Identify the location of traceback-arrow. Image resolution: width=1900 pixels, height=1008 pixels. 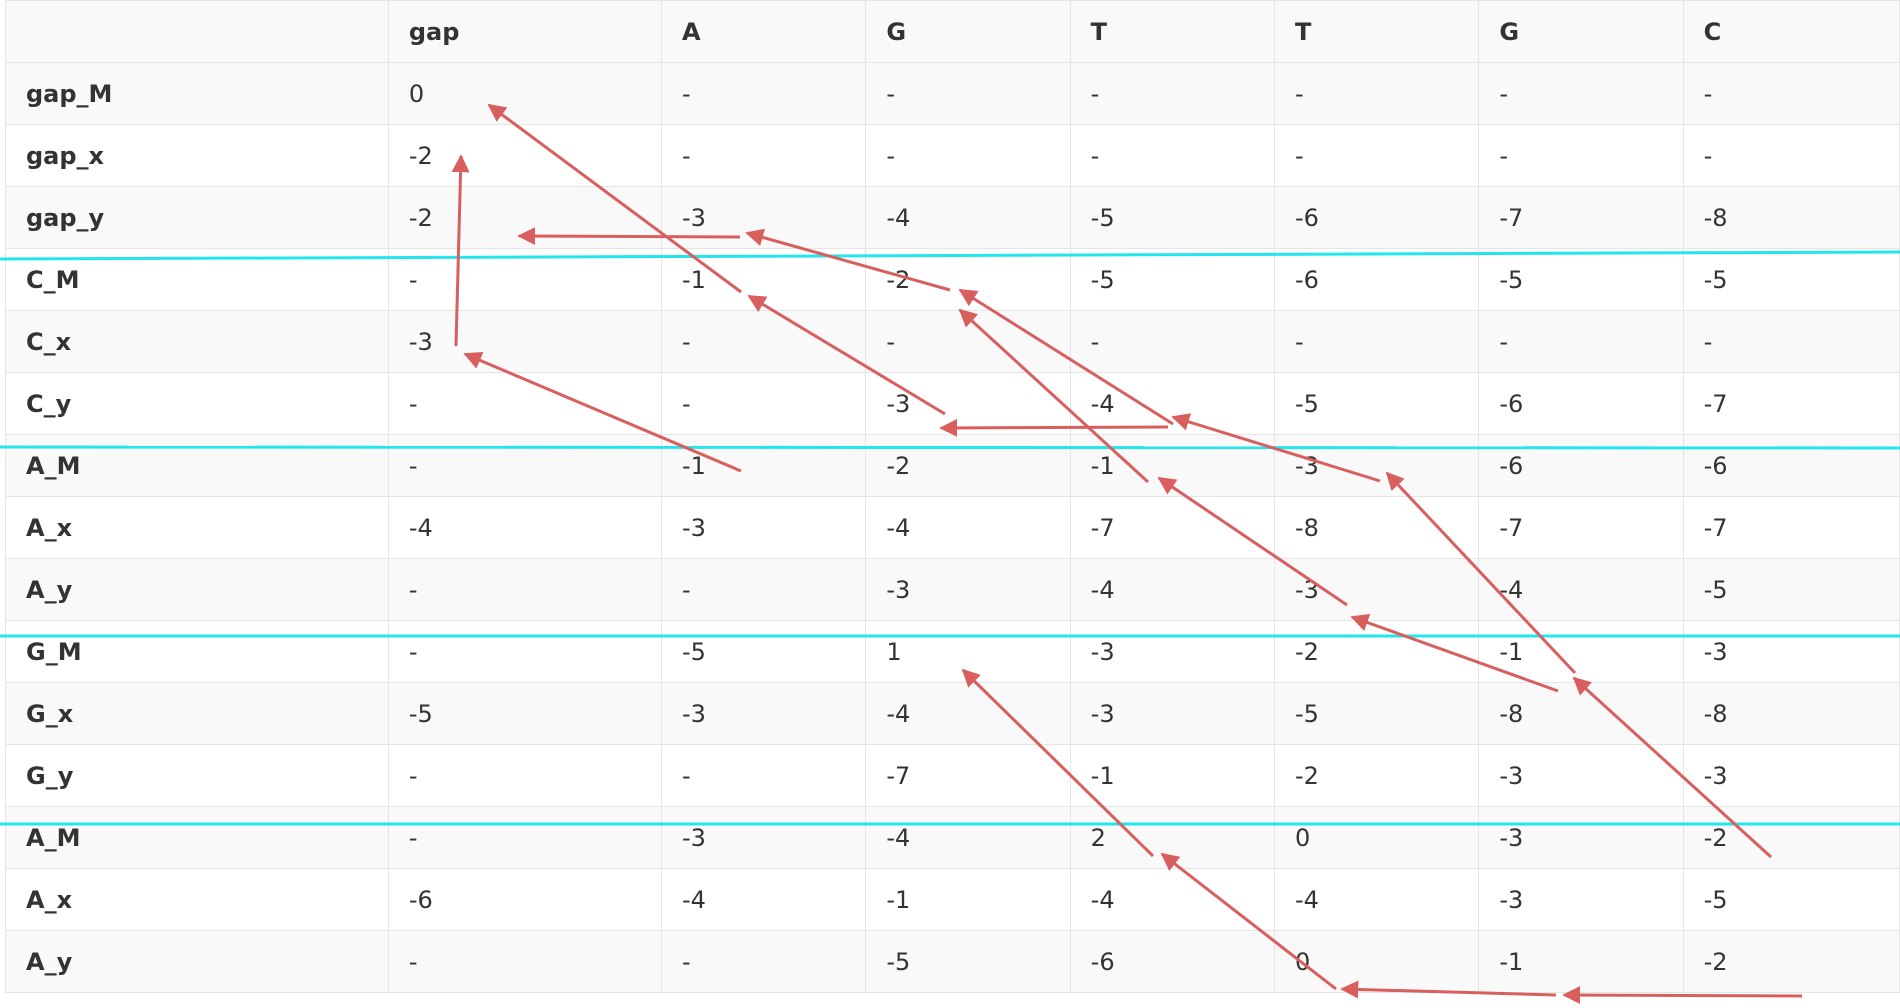
(1682, 995).